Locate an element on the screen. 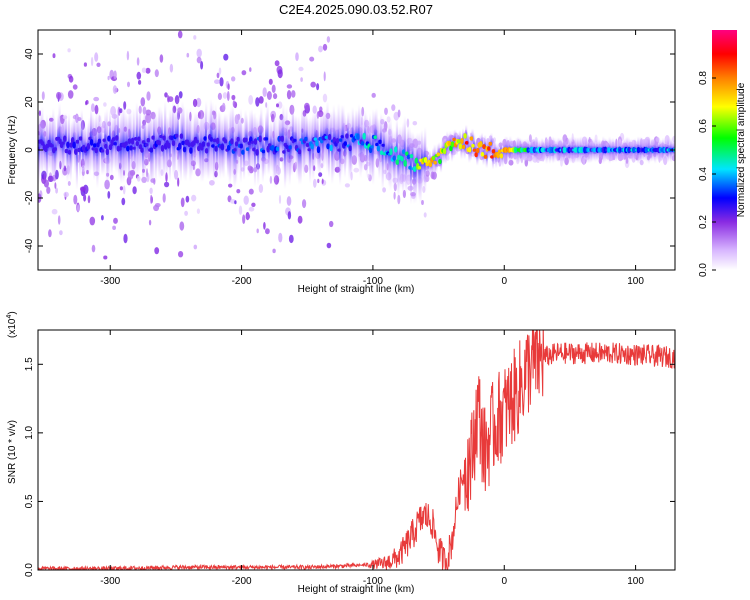 Image resolution: width=750 pixels, height=600 pixels. snr-x-label: Height of straight line (km) is located at coordinates (356, 589).